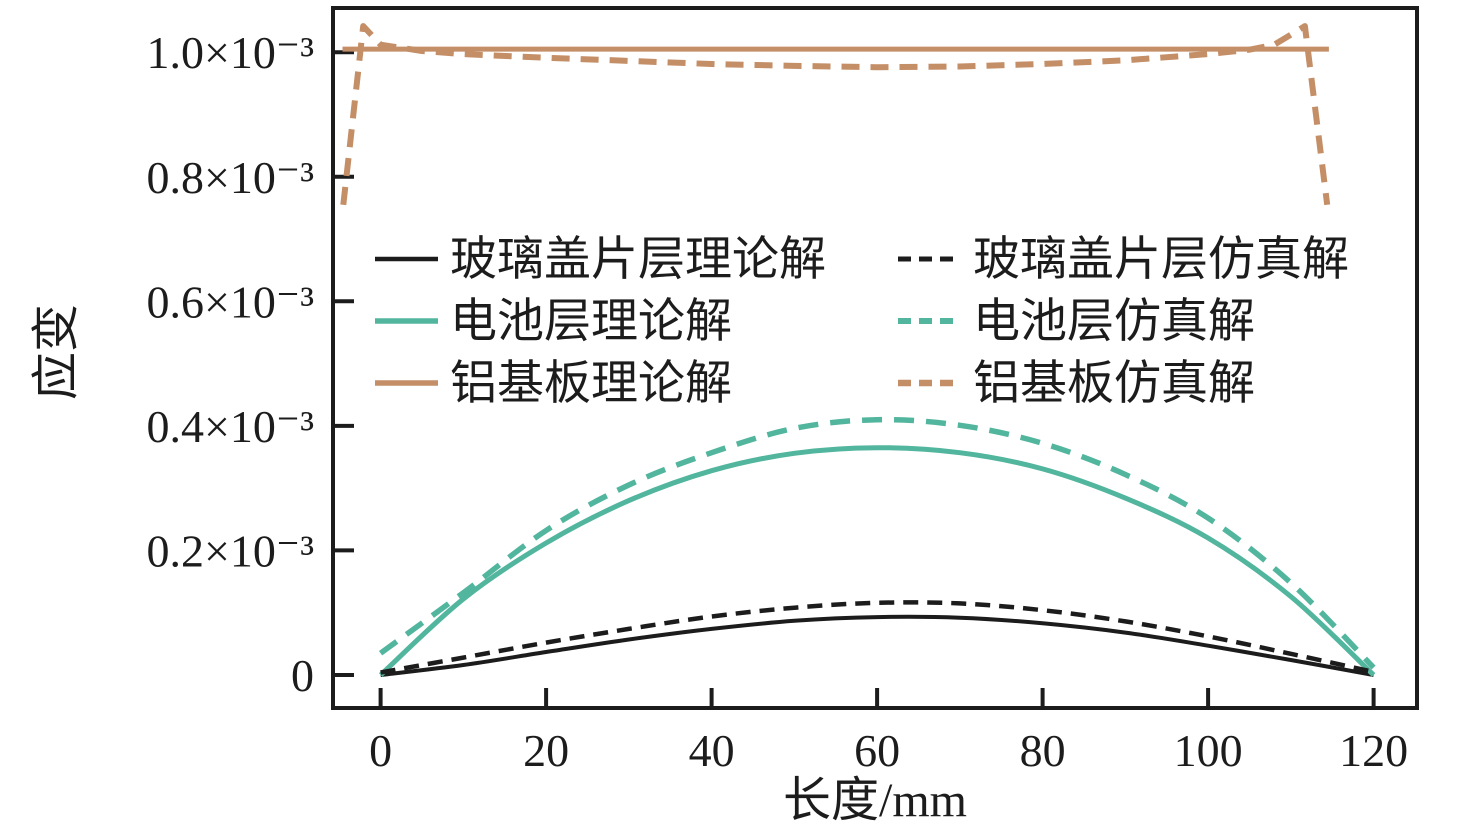 This screenshot has width=1476, height=836. I want to click on y-tick-label: 0.4×10⁻³, so click(230, 426).